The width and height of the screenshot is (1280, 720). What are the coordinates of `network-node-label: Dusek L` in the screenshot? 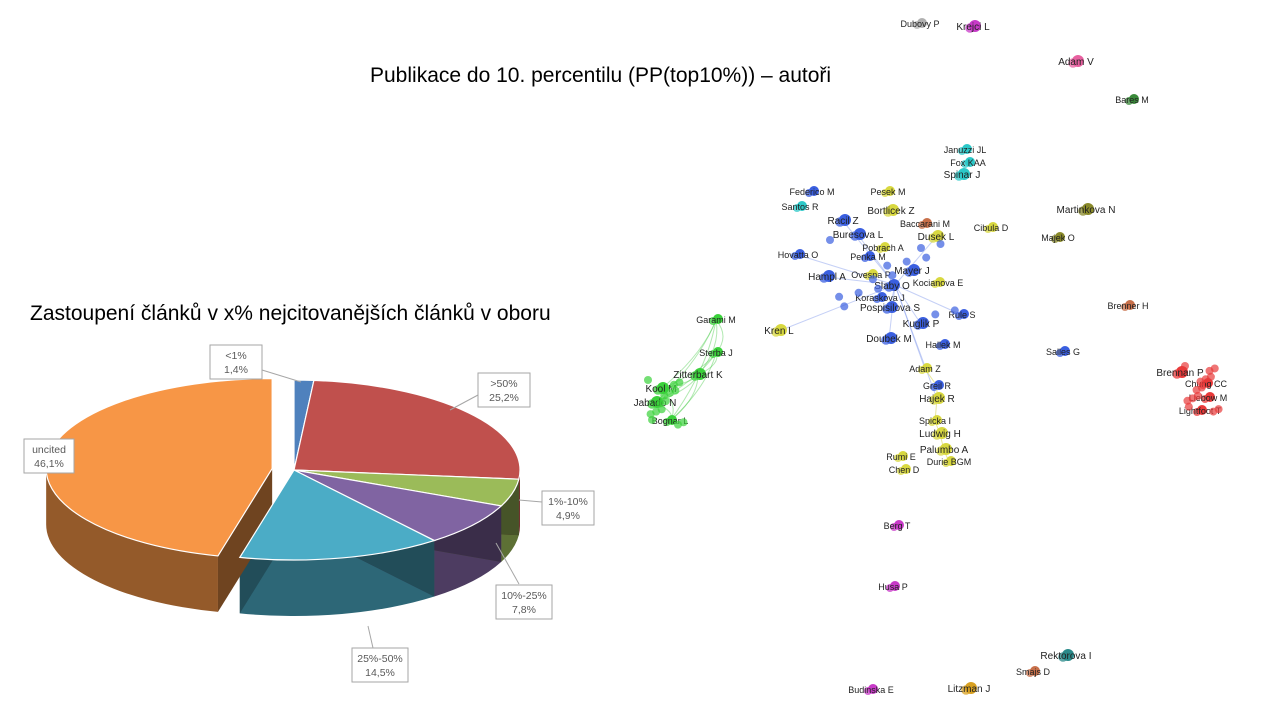 It's located at (936, 237).